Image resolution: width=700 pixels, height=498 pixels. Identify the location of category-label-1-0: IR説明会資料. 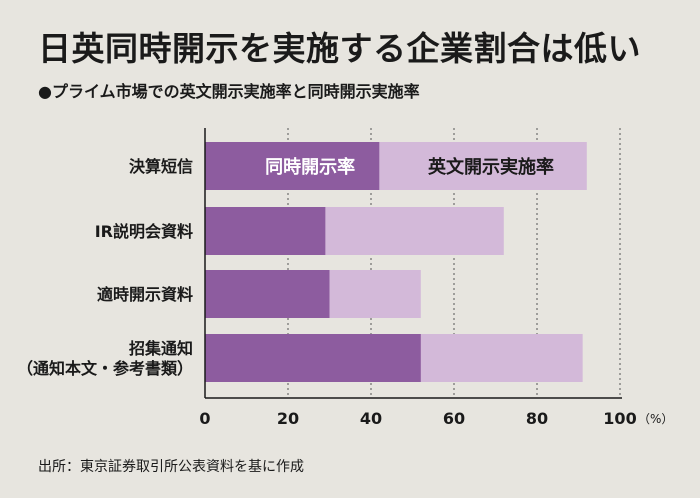
(144, 231).